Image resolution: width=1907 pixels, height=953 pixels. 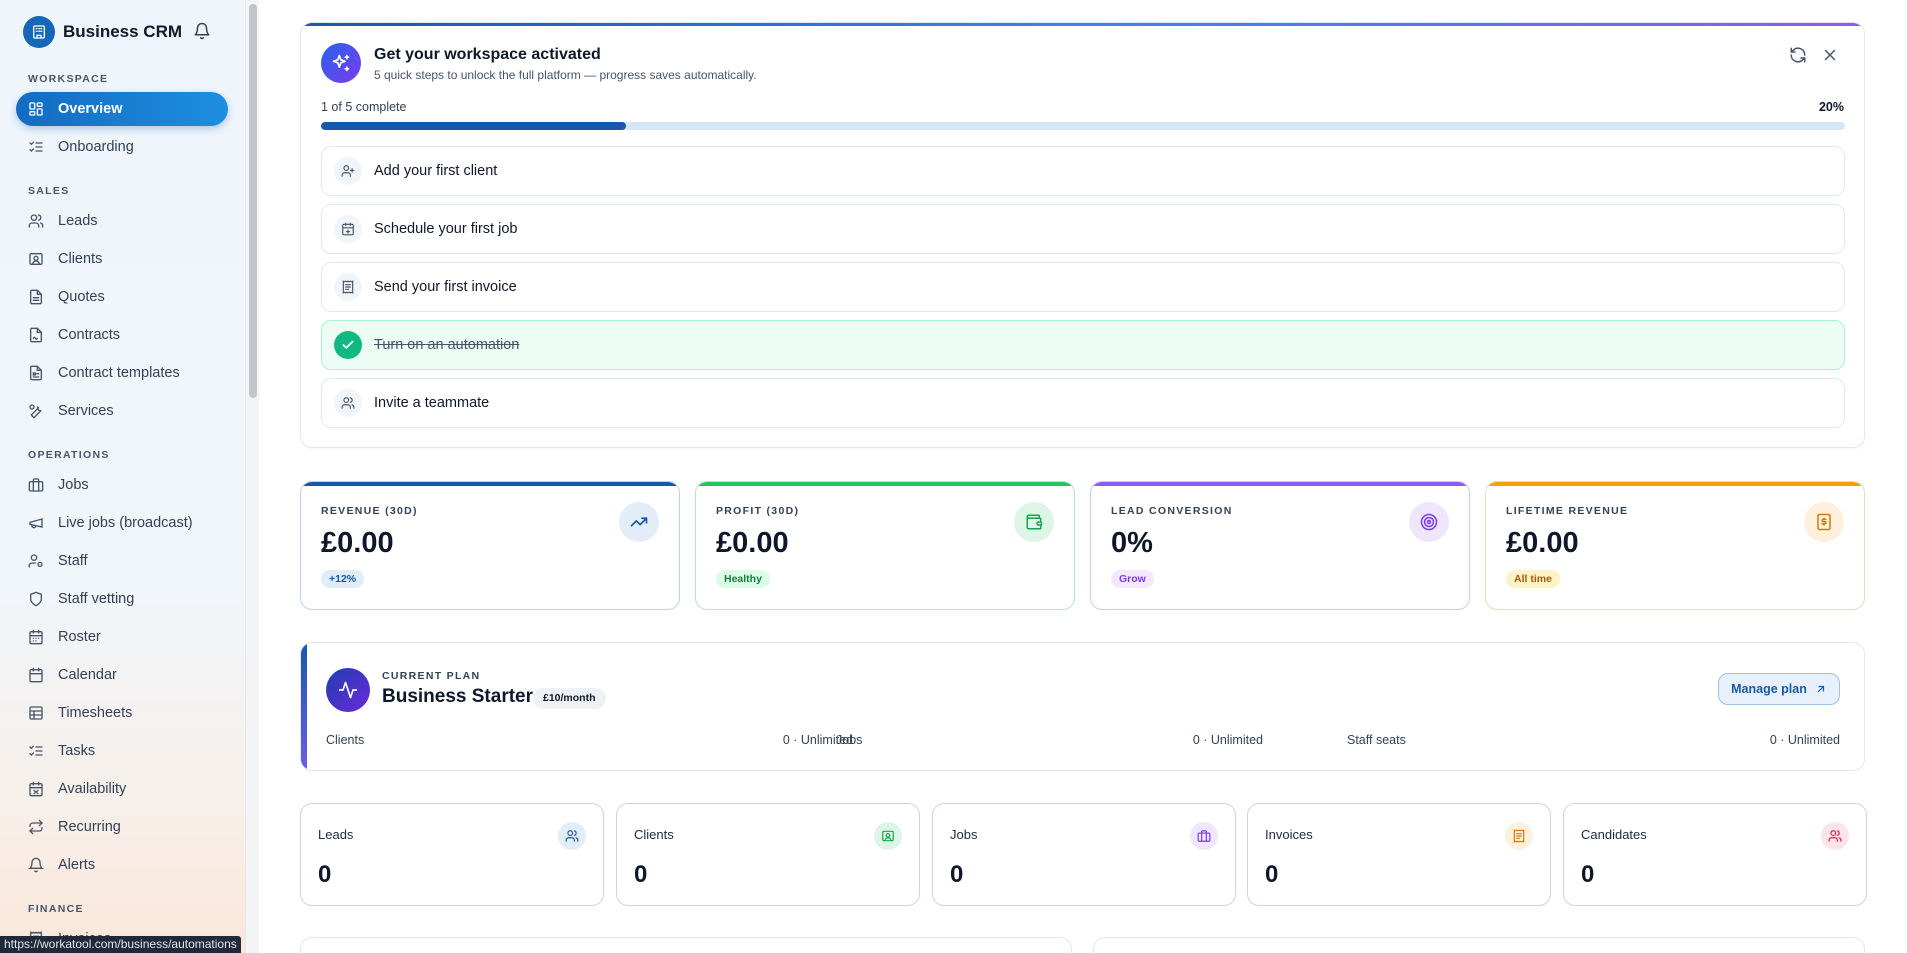 What do you see at coordinates (452, 854) in the screenshot?
I see `stat-card-leads: Leads 0` at bounding box center [452, 854].